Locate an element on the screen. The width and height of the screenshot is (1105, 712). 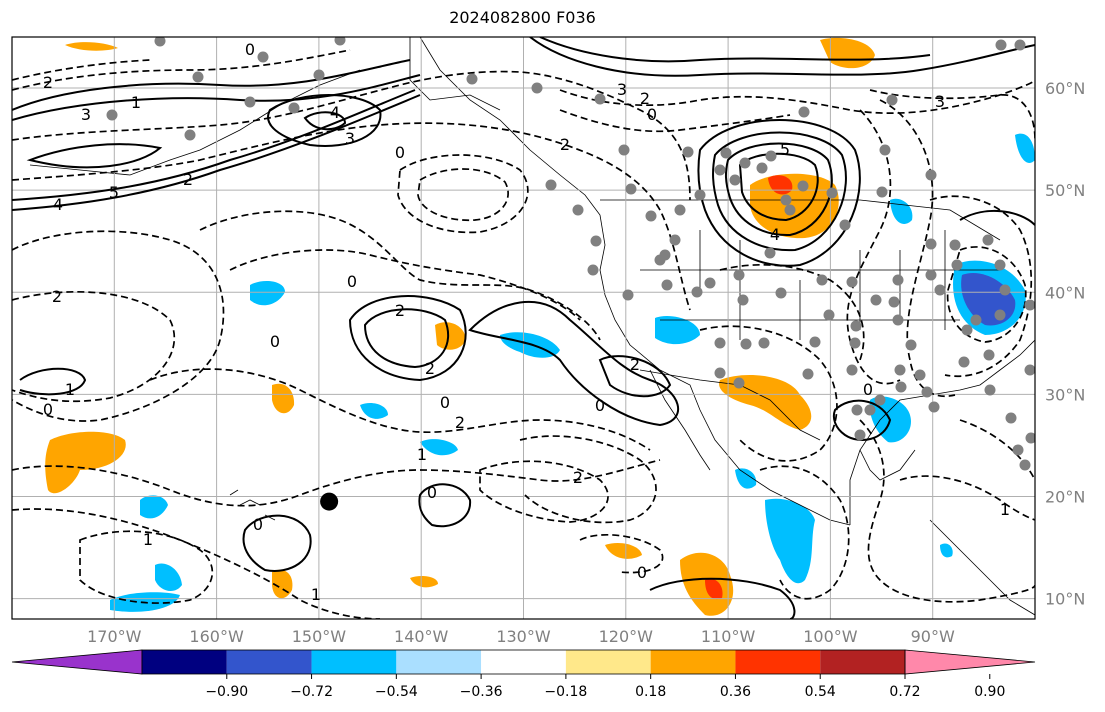
colorbar-tick-label: 0.90 is located at coordinates (989, 692).